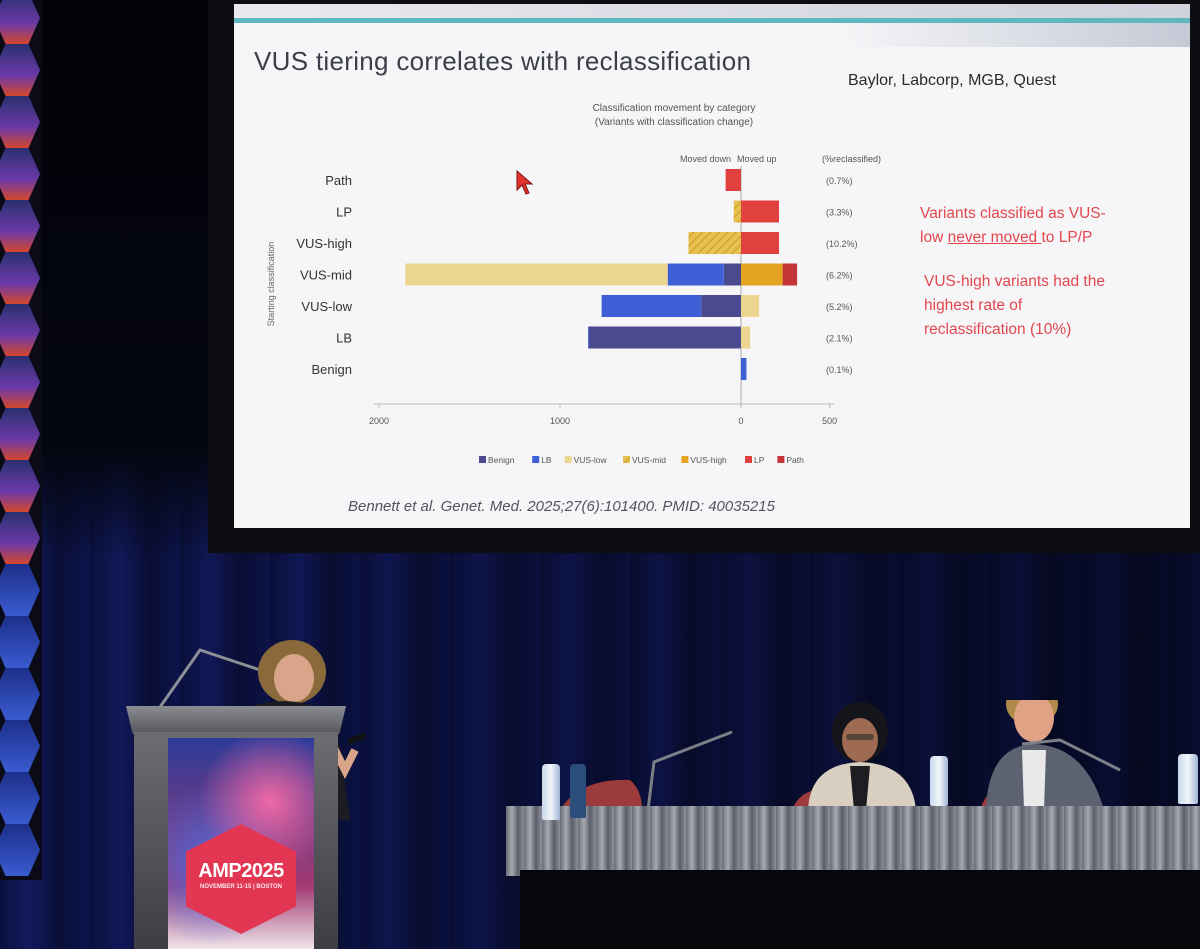 Image resolution: width=1200 pixels, height=949 pixels. I want to click on category-label: VUS-low, so click(326, 306).